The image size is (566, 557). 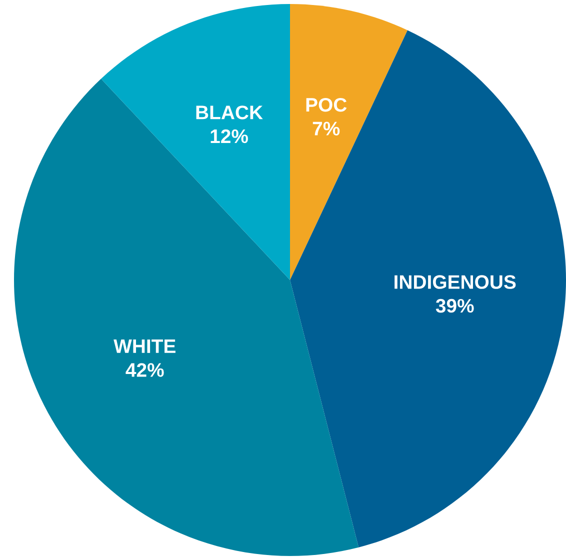 What do you see at coordinates (229, 136) in the screenshot?
I see `data-label: 12%` at bounding box center [229, 136].